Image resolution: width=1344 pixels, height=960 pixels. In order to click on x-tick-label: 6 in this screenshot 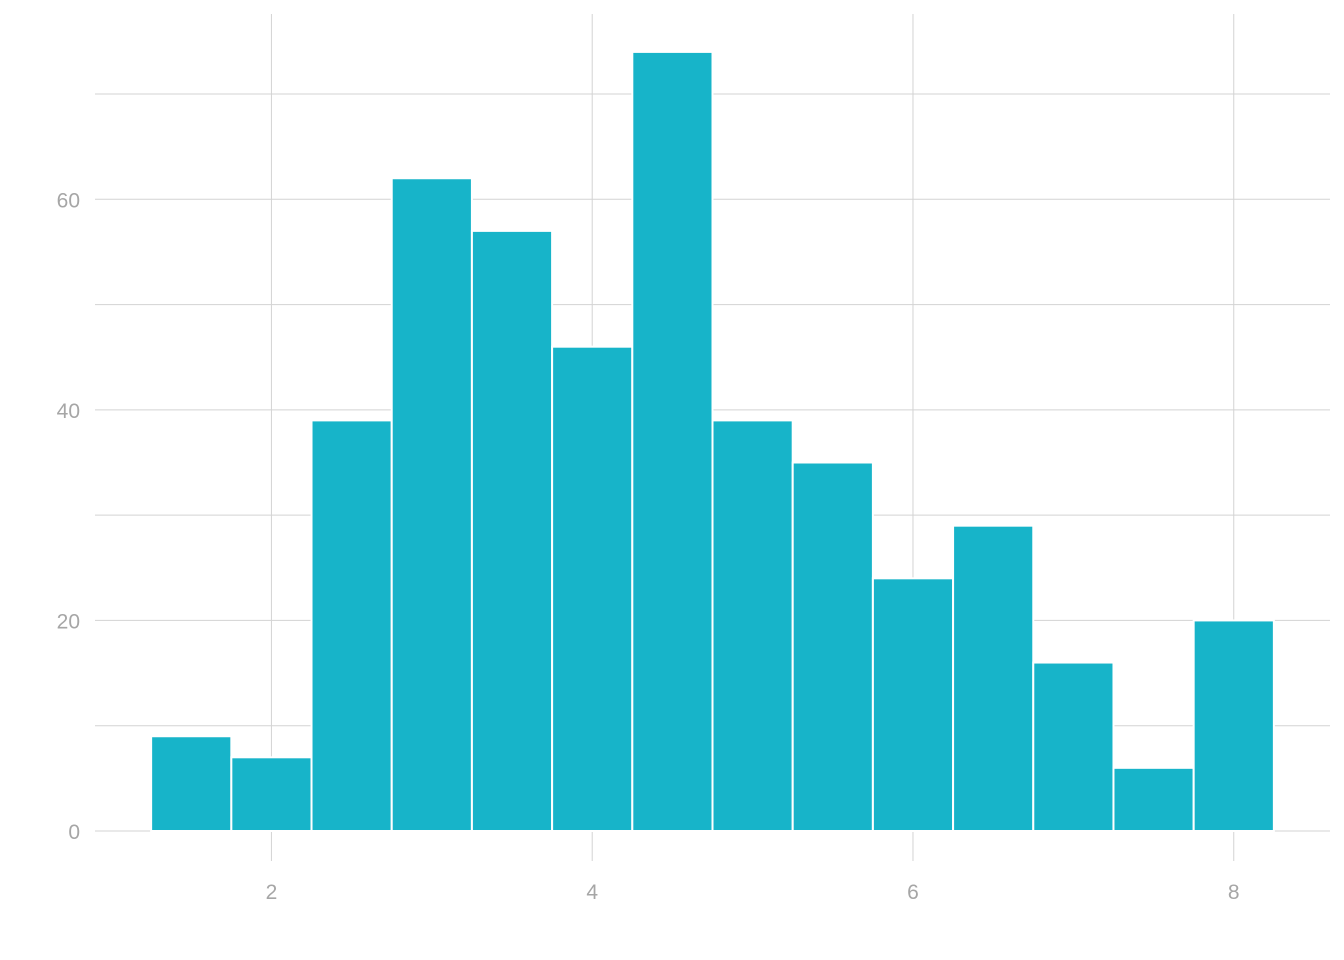, I will do `click(913, 892)`.